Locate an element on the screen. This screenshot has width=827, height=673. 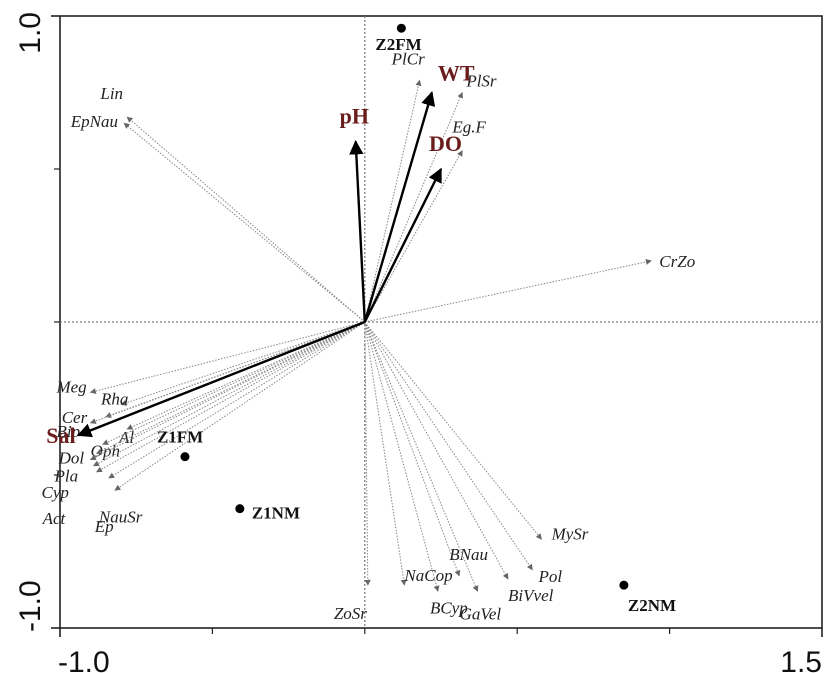
species-arrow-bivvel is located at coordinates (436, 450).